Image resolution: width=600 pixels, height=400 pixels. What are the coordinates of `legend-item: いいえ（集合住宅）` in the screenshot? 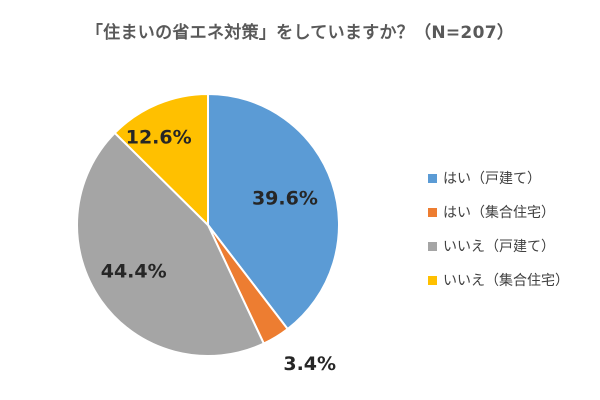 It's located at (498, 280).